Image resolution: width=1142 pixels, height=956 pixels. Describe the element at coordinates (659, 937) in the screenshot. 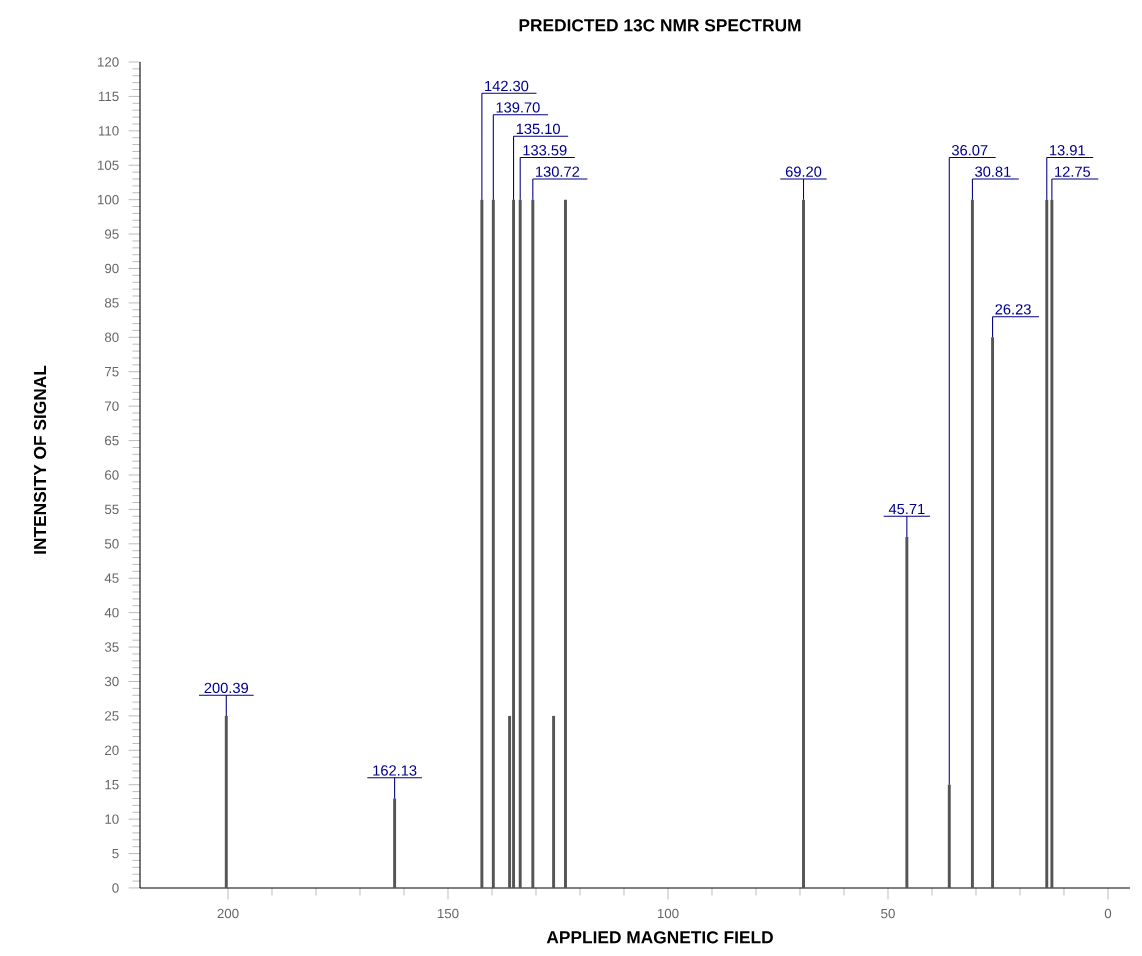

I see `x-axis-title: APPLIED MAGNETIC FIELD` at that location.